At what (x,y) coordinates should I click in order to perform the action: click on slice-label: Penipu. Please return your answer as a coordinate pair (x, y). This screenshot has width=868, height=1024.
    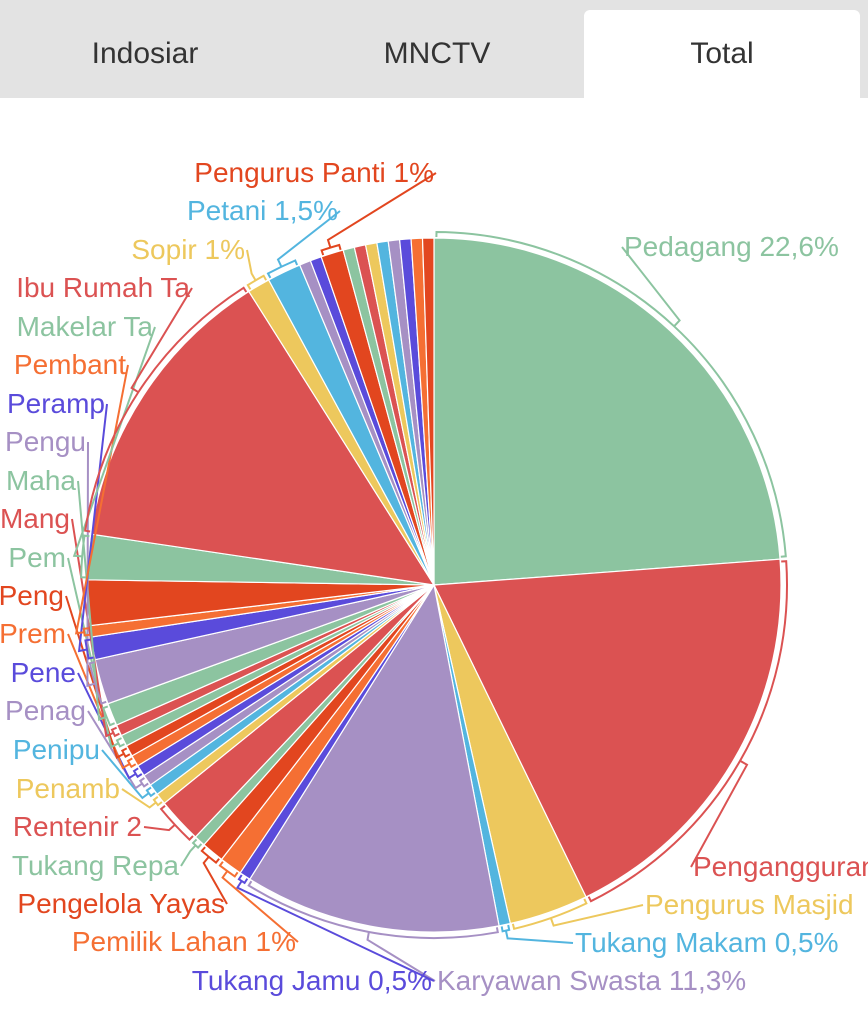
    Looking at the image, I should click on (56, 749).